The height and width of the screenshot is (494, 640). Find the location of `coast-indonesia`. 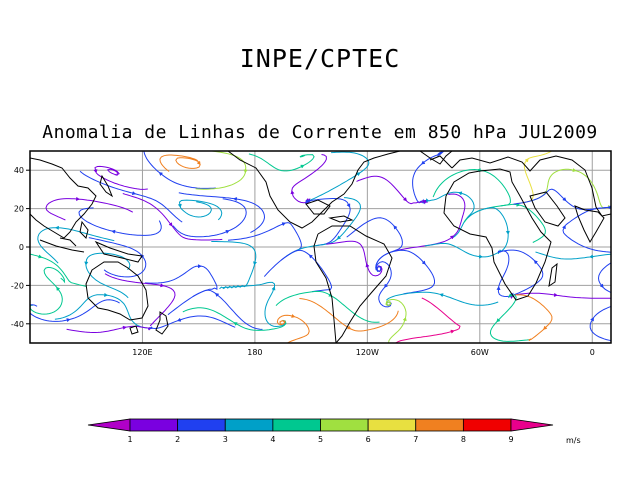

coast-indonesia is located at coordinates (91, 250).